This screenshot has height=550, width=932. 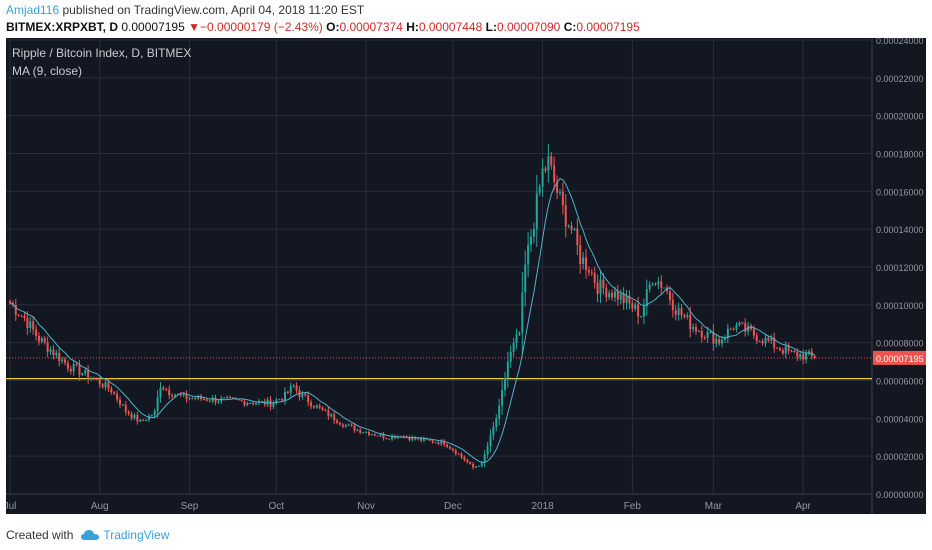 I want to click on current-price-tag, so click(x=899, y=357).